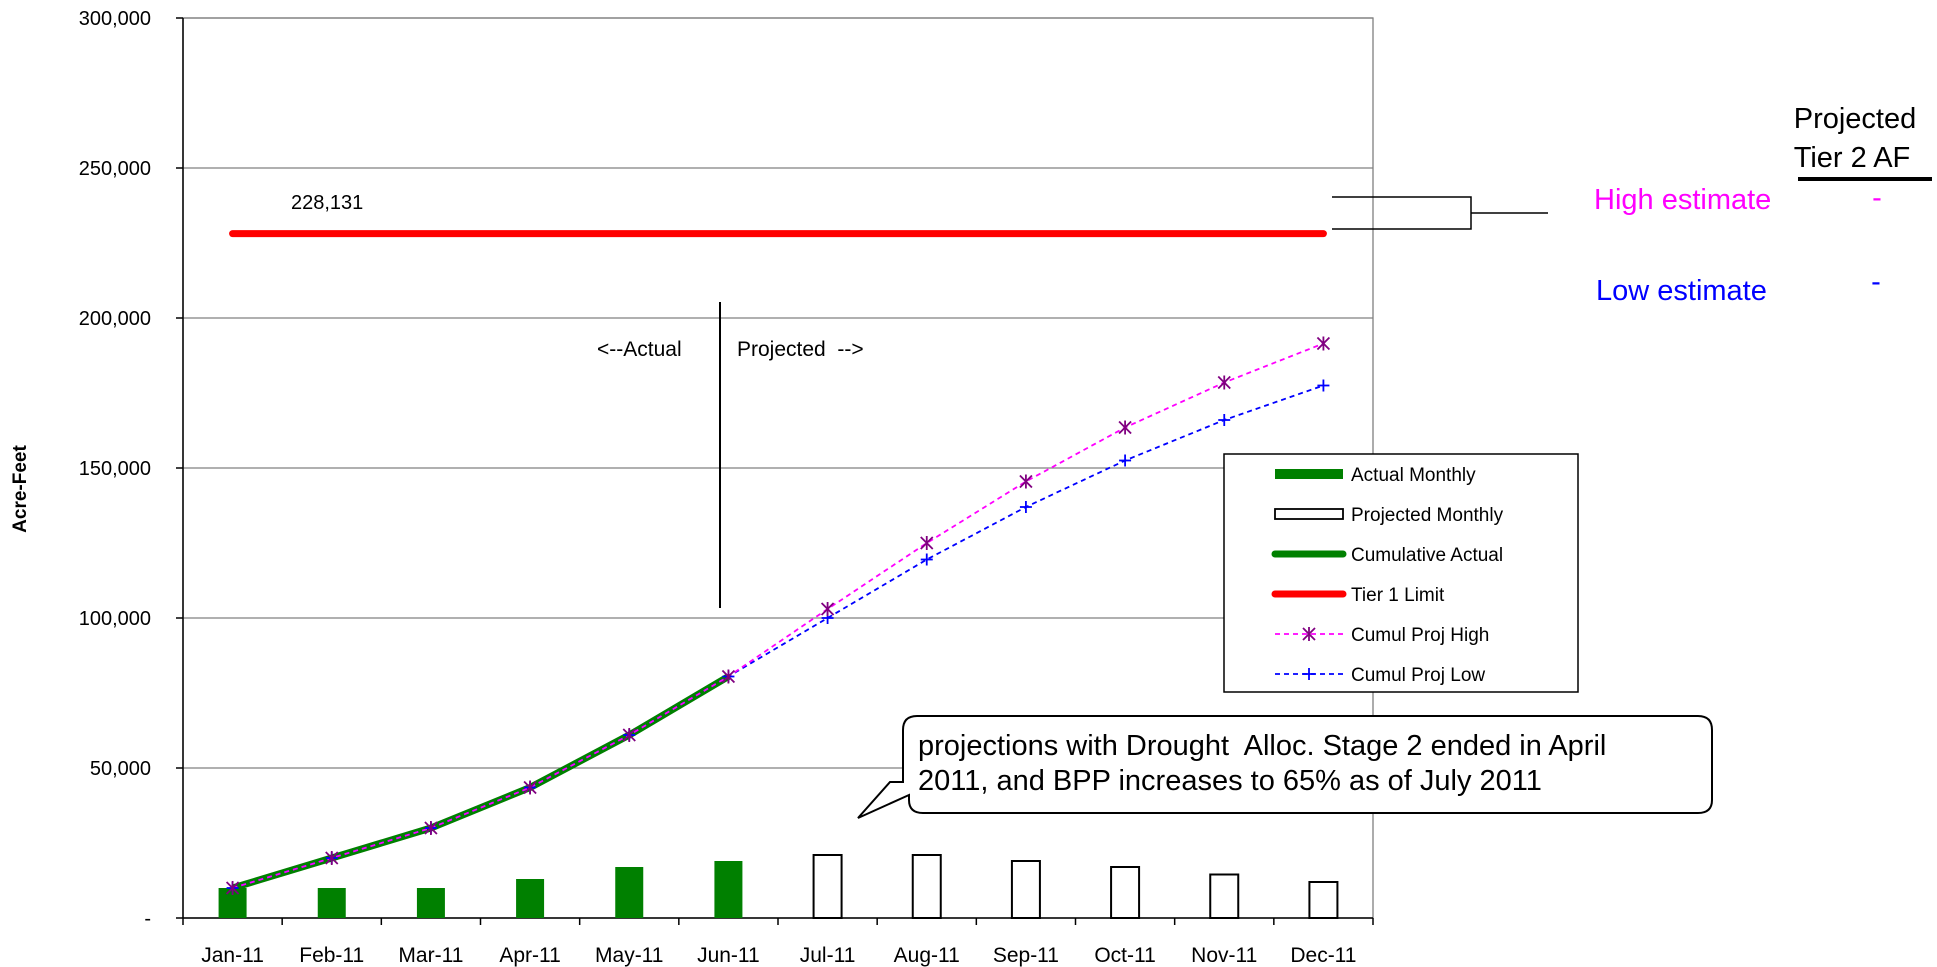 This screenshot has width=1937, height=967. I want to click on y-tick-label: 100,000, so click(115, 619).